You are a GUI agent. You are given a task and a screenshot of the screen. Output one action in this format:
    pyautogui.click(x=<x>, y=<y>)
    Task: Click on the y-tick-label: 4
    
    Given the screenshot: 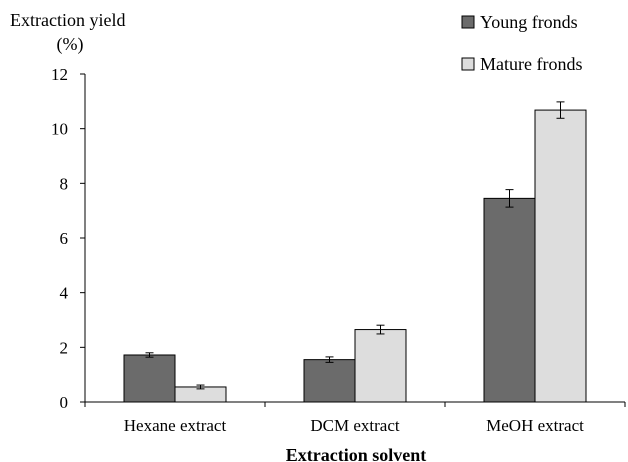 What is the action you would take?
    pyautogui.click(x=64, y=293)
    